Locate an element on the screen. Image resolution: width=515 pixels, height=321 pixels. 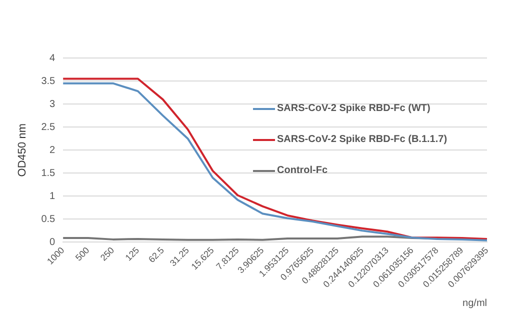
y-tick-label: 1.5 is located at coordinates (48, 173).